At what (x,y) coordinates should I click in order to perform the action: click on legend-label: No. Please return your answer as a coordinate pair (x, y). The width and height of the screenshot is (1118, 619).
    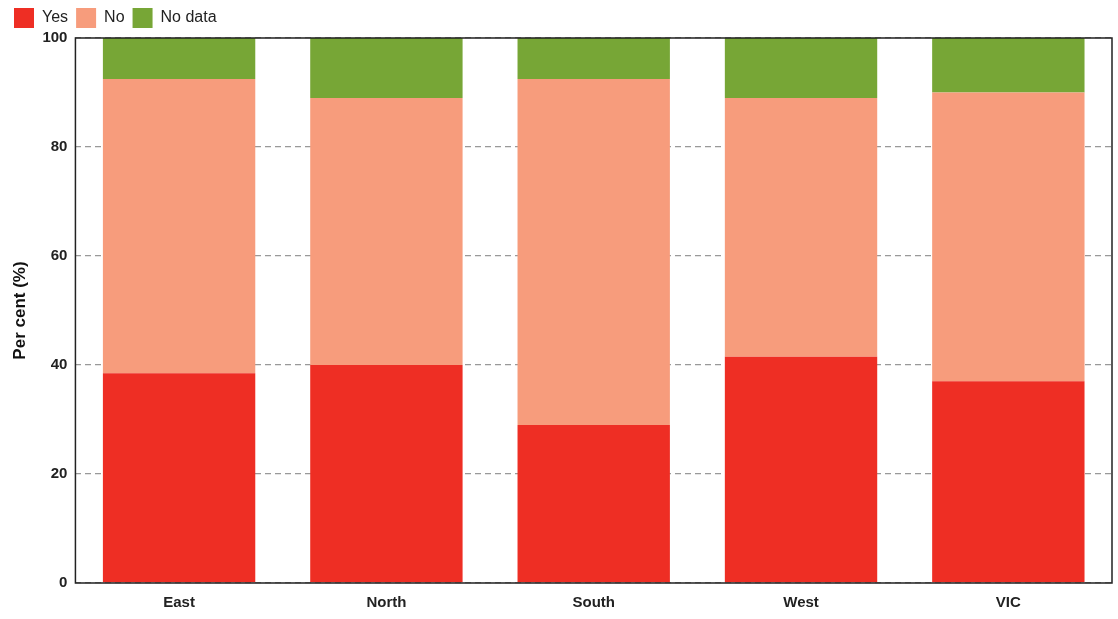
    Looking at the image, I should click on (114, 17).